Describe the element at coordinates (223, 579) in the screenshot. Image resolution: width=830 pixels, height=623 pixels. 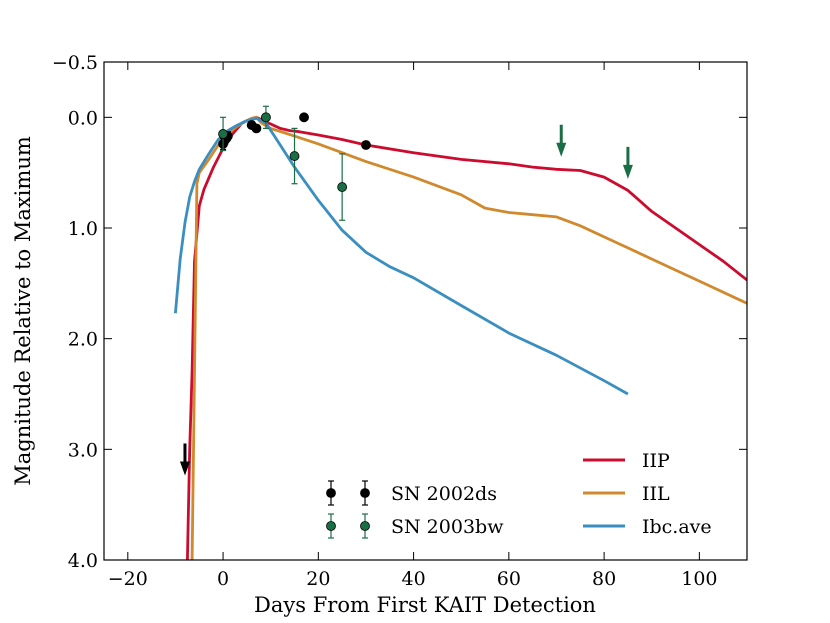
I see `x-tick-label-1: 0` at that location.